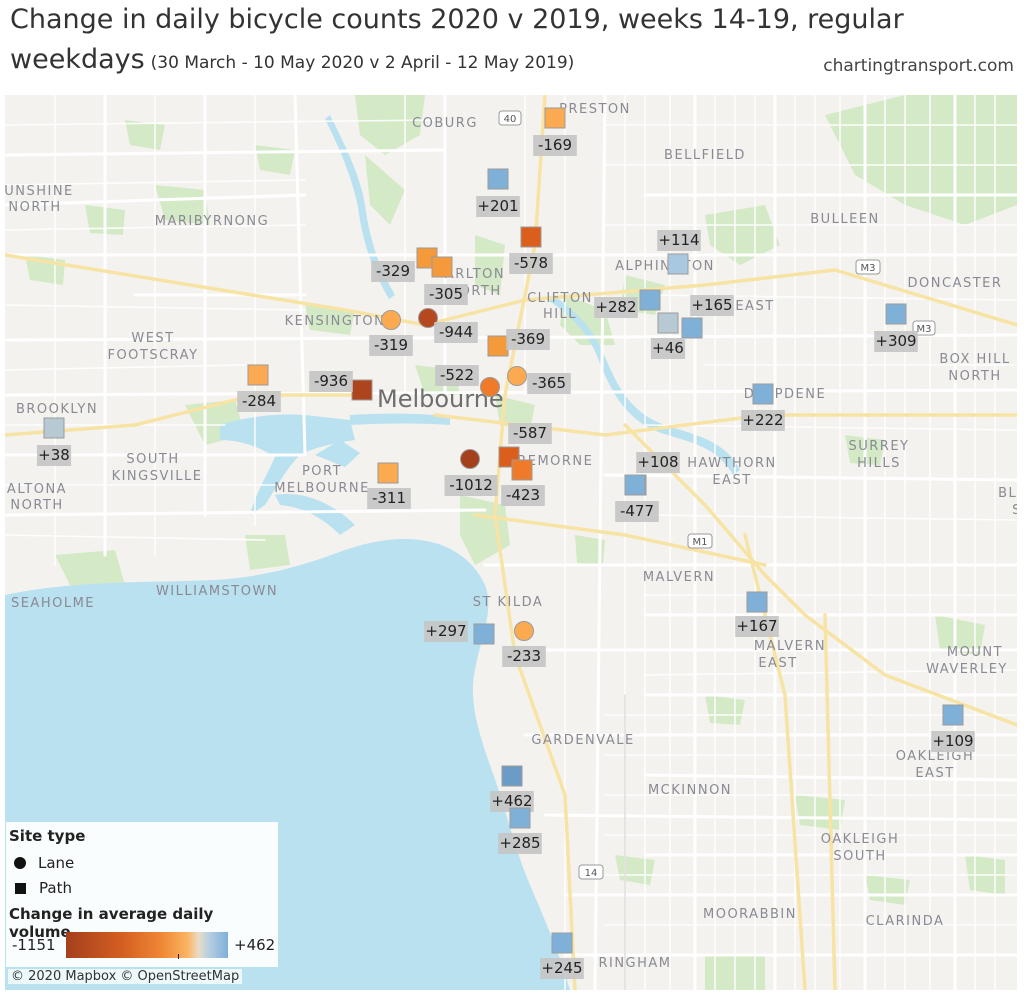 The height and width of the screenshot is (997, 1024). What do you see at coordinates (57, 409) in the screenshot?
I see `place-label: BROOKLYN` at bounding box center [57, 409].